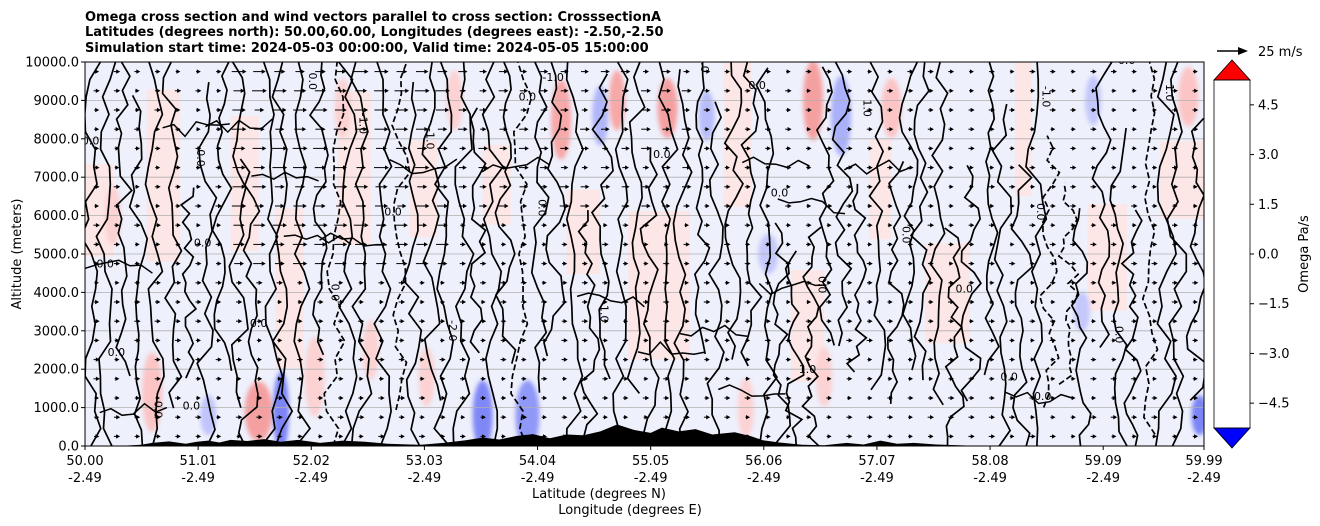 This screenshot has width=1320, height=526. I want to click on omega-shade-blob, so click(841, 115).